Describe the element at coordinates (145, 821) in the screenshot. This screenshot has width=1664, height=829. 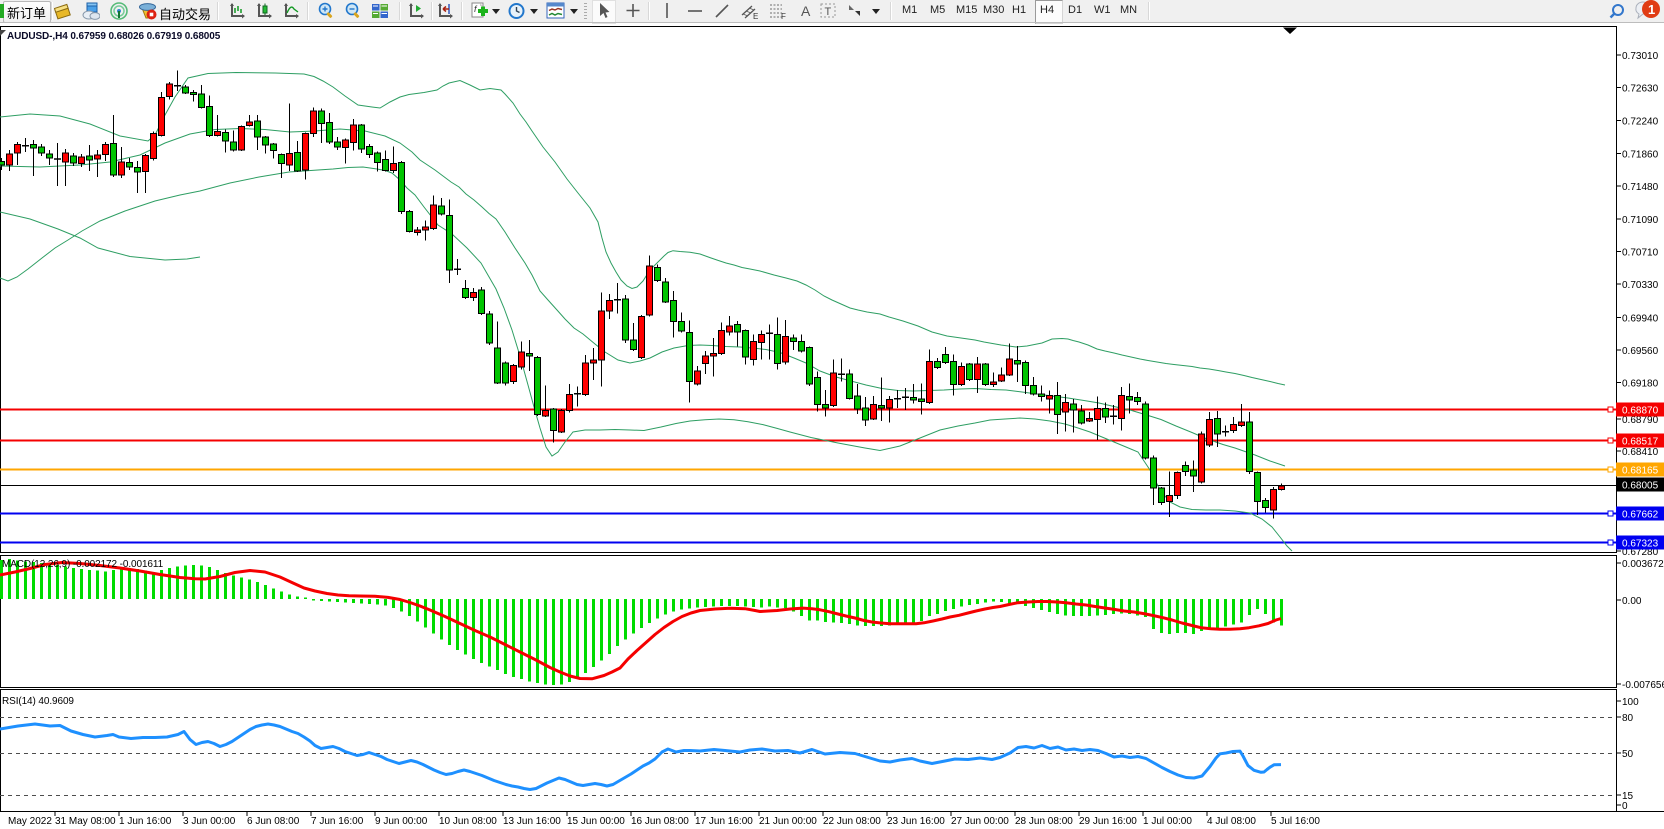
I see `svg-text: 1 Jun 16:00` at that location.